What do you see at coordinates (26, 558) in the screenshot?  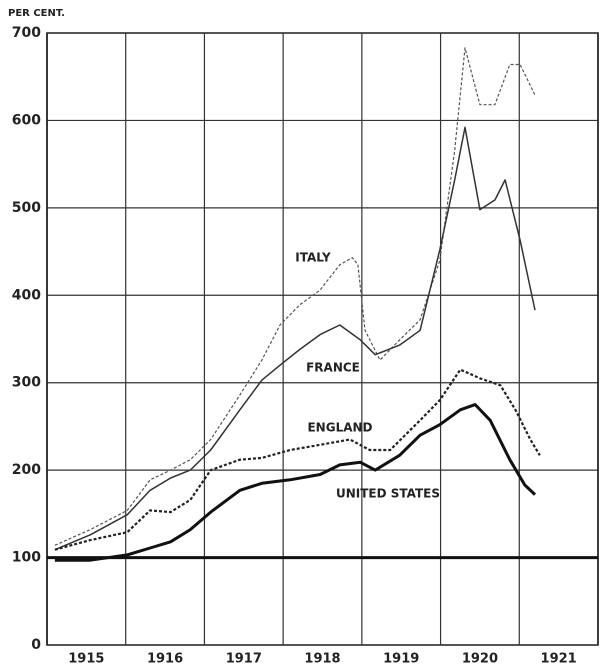 I see `y-tick-label: 100` at bounding box center [26, 558].